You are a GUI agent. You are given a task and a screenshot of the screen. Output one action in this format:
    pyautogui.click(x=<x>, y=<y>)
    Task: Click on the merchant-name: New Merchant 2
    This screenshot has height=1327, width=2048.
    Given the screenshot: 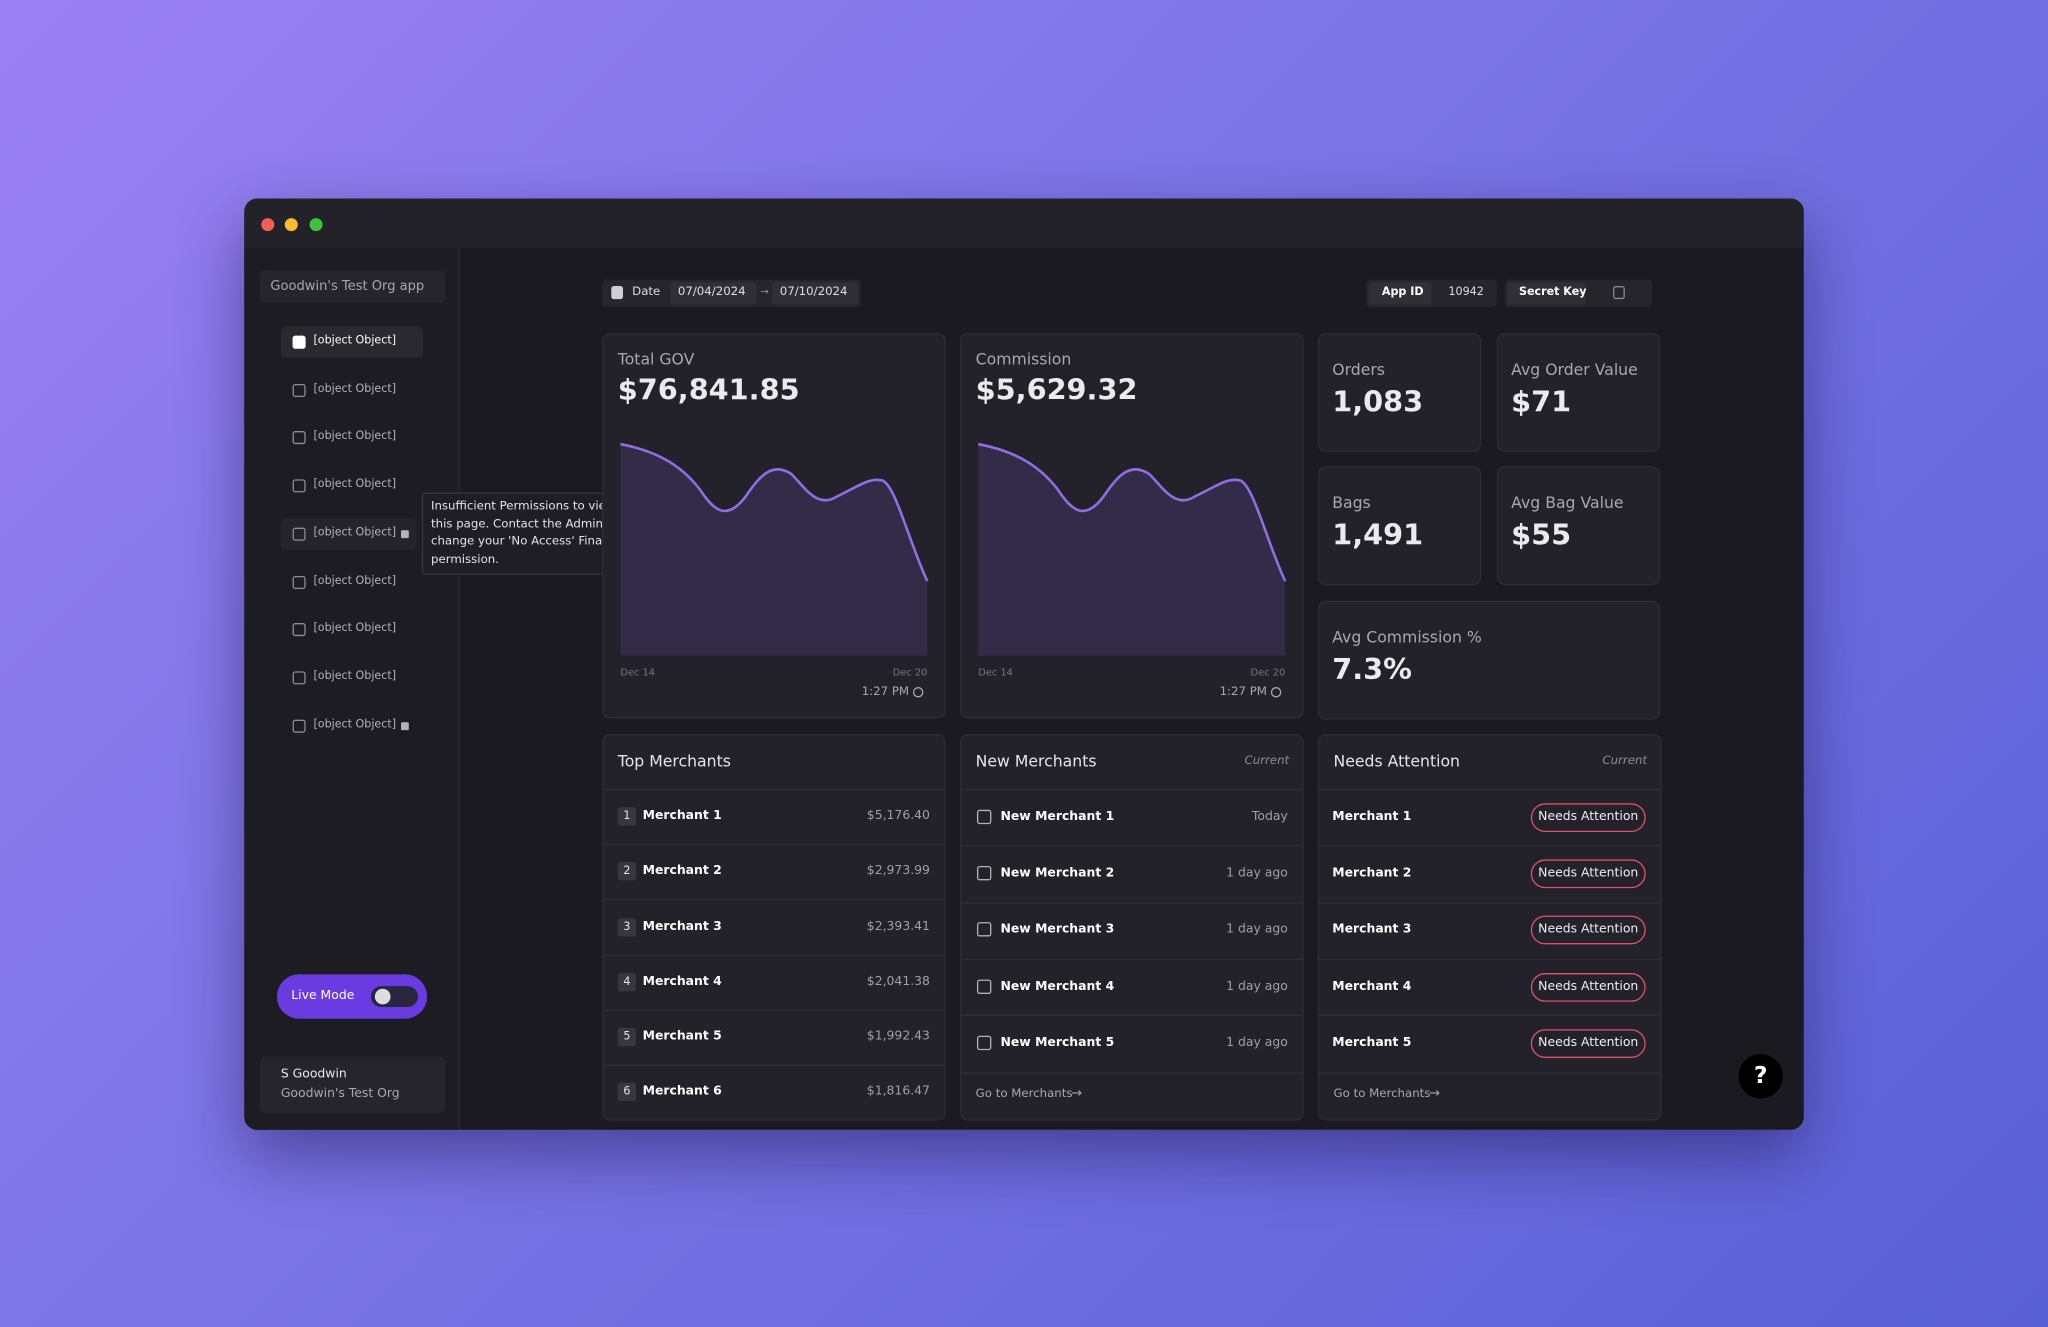 What is the action you would take?
    pyautogui.click(x=1057, y=873)
    